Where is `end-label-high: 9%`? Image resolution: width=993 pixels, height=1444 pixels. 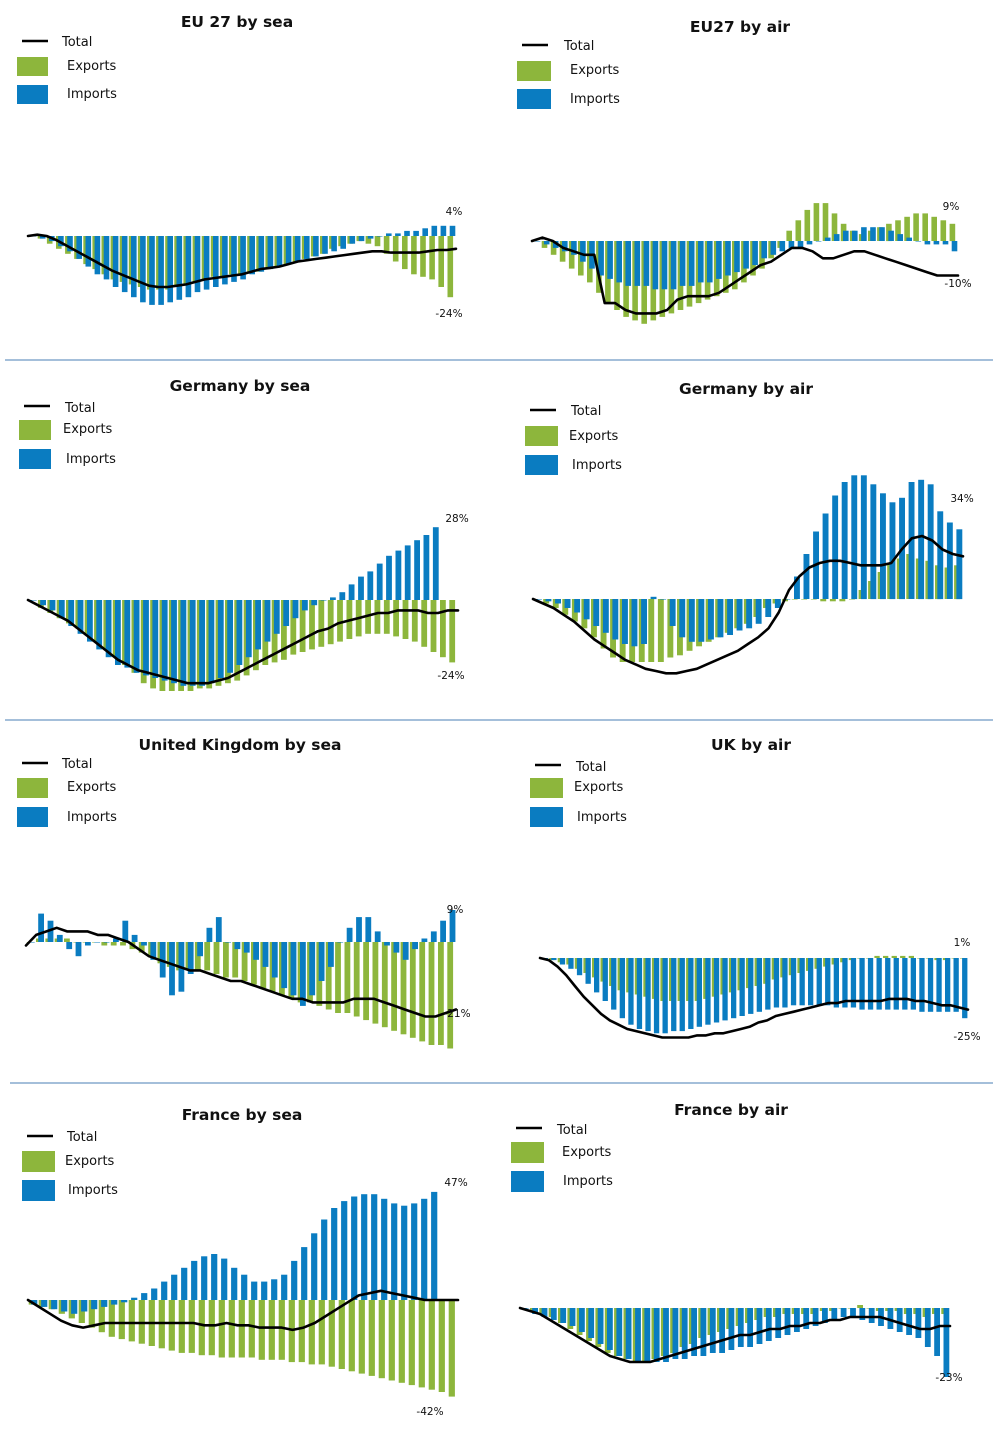 end-label-high: 9% is located at coordinates (455, 910).